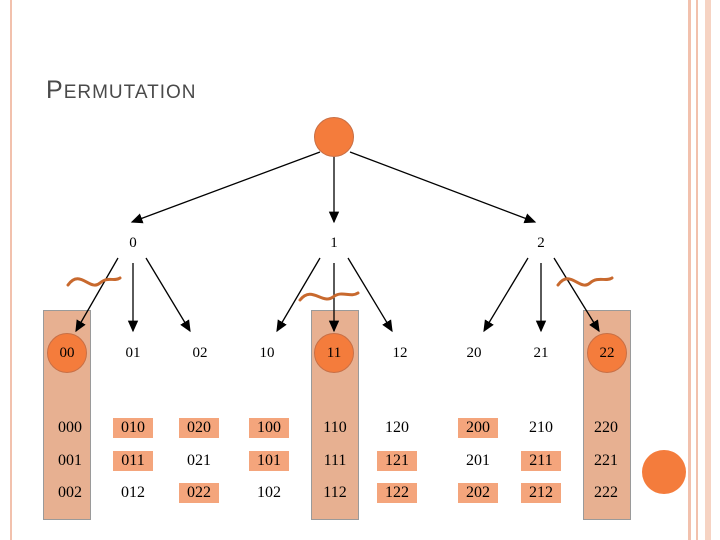 The height and width of the screenshot is (540, 720). Describe the element at coordinates (335, 428) in the screenshot. I see `leaf-110: 110` at that location.